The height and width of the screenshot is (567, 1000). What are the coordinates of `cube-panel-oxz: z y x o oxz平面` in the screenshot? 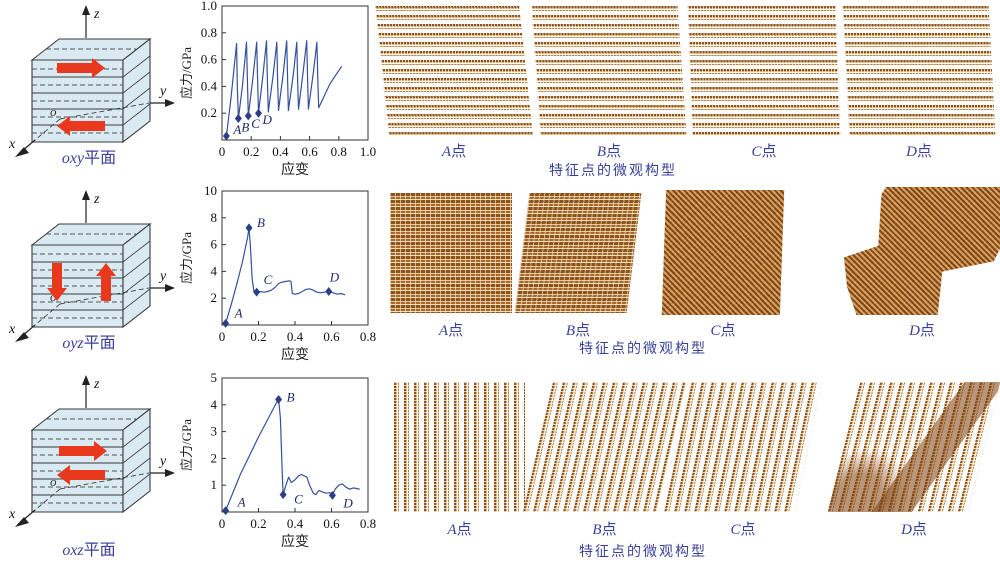 It's located at (89, 468).